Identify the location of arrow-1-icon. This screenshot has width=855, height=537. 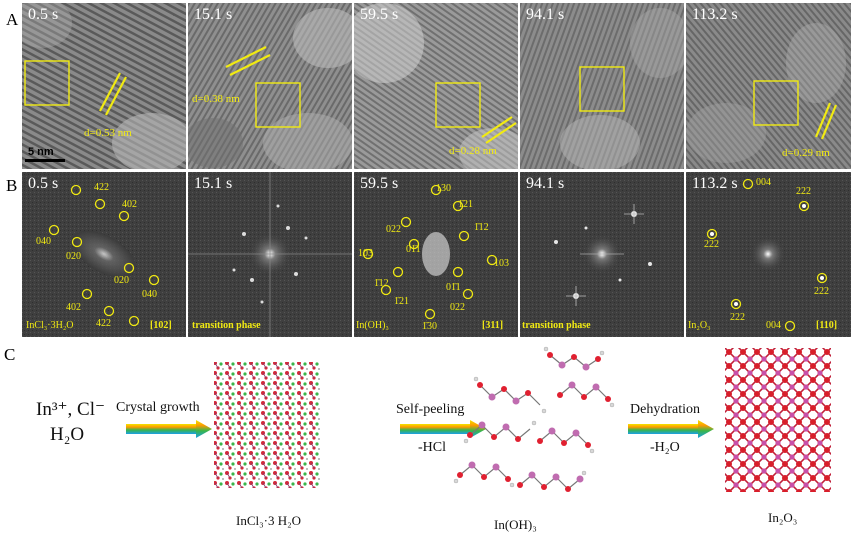
(169, 429).